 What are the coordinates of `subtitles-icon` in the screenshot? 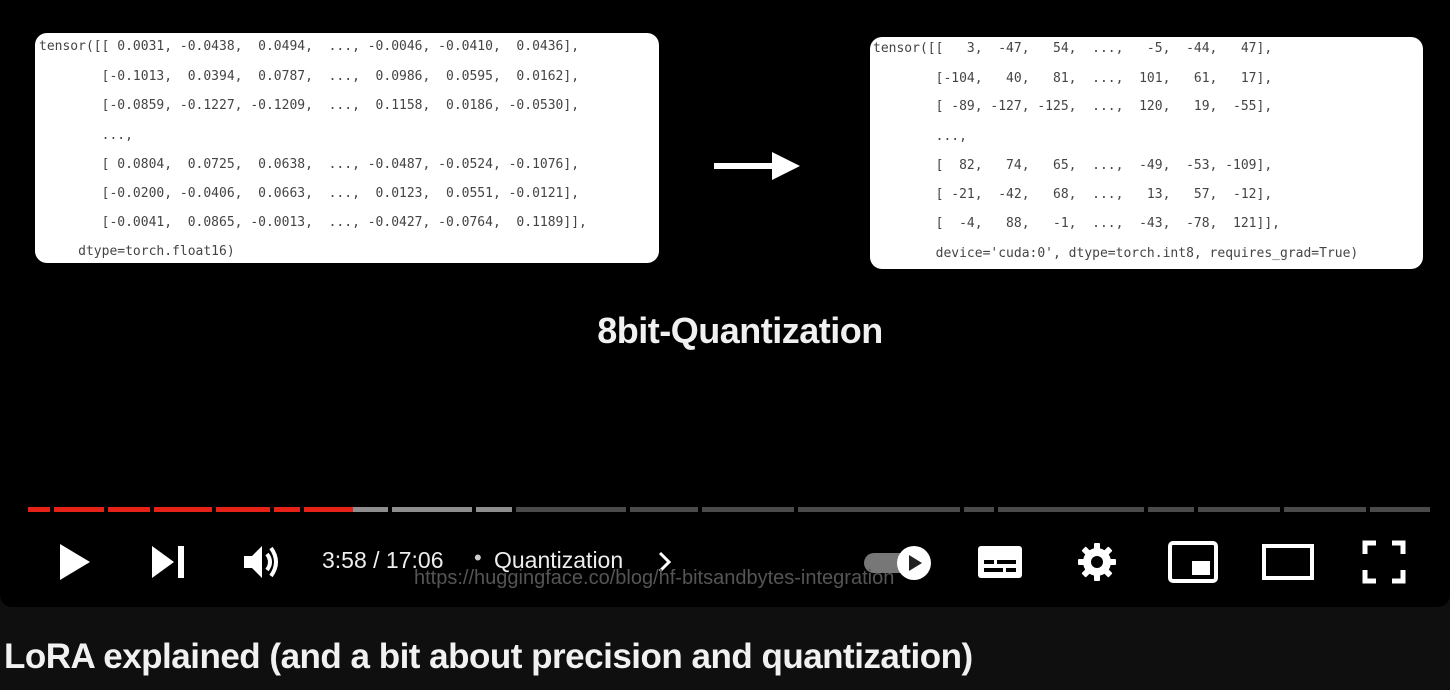 It's located at (1000, 562).